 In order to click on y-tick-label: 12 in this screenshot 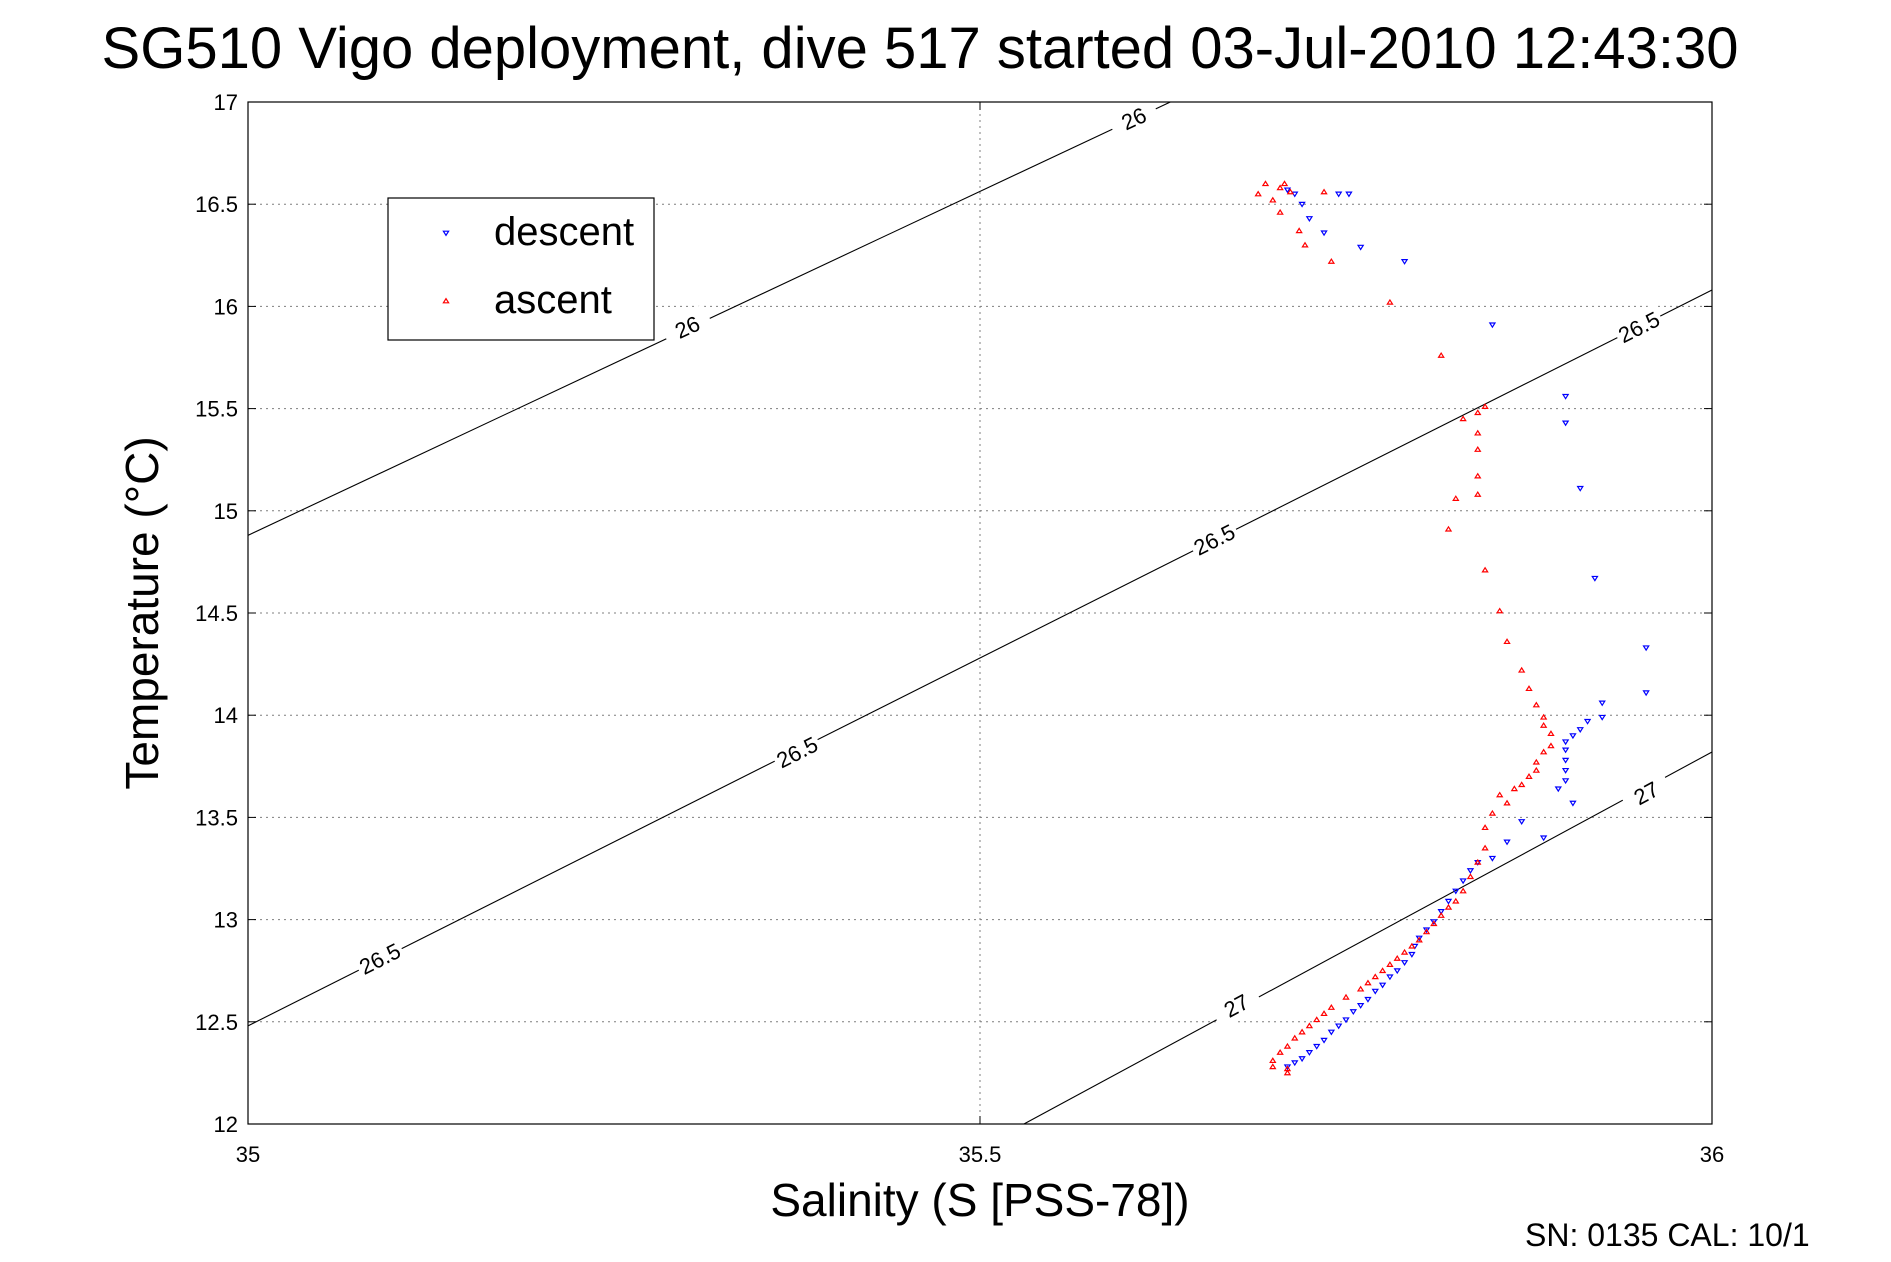, I will do `click(226, 1124)`.